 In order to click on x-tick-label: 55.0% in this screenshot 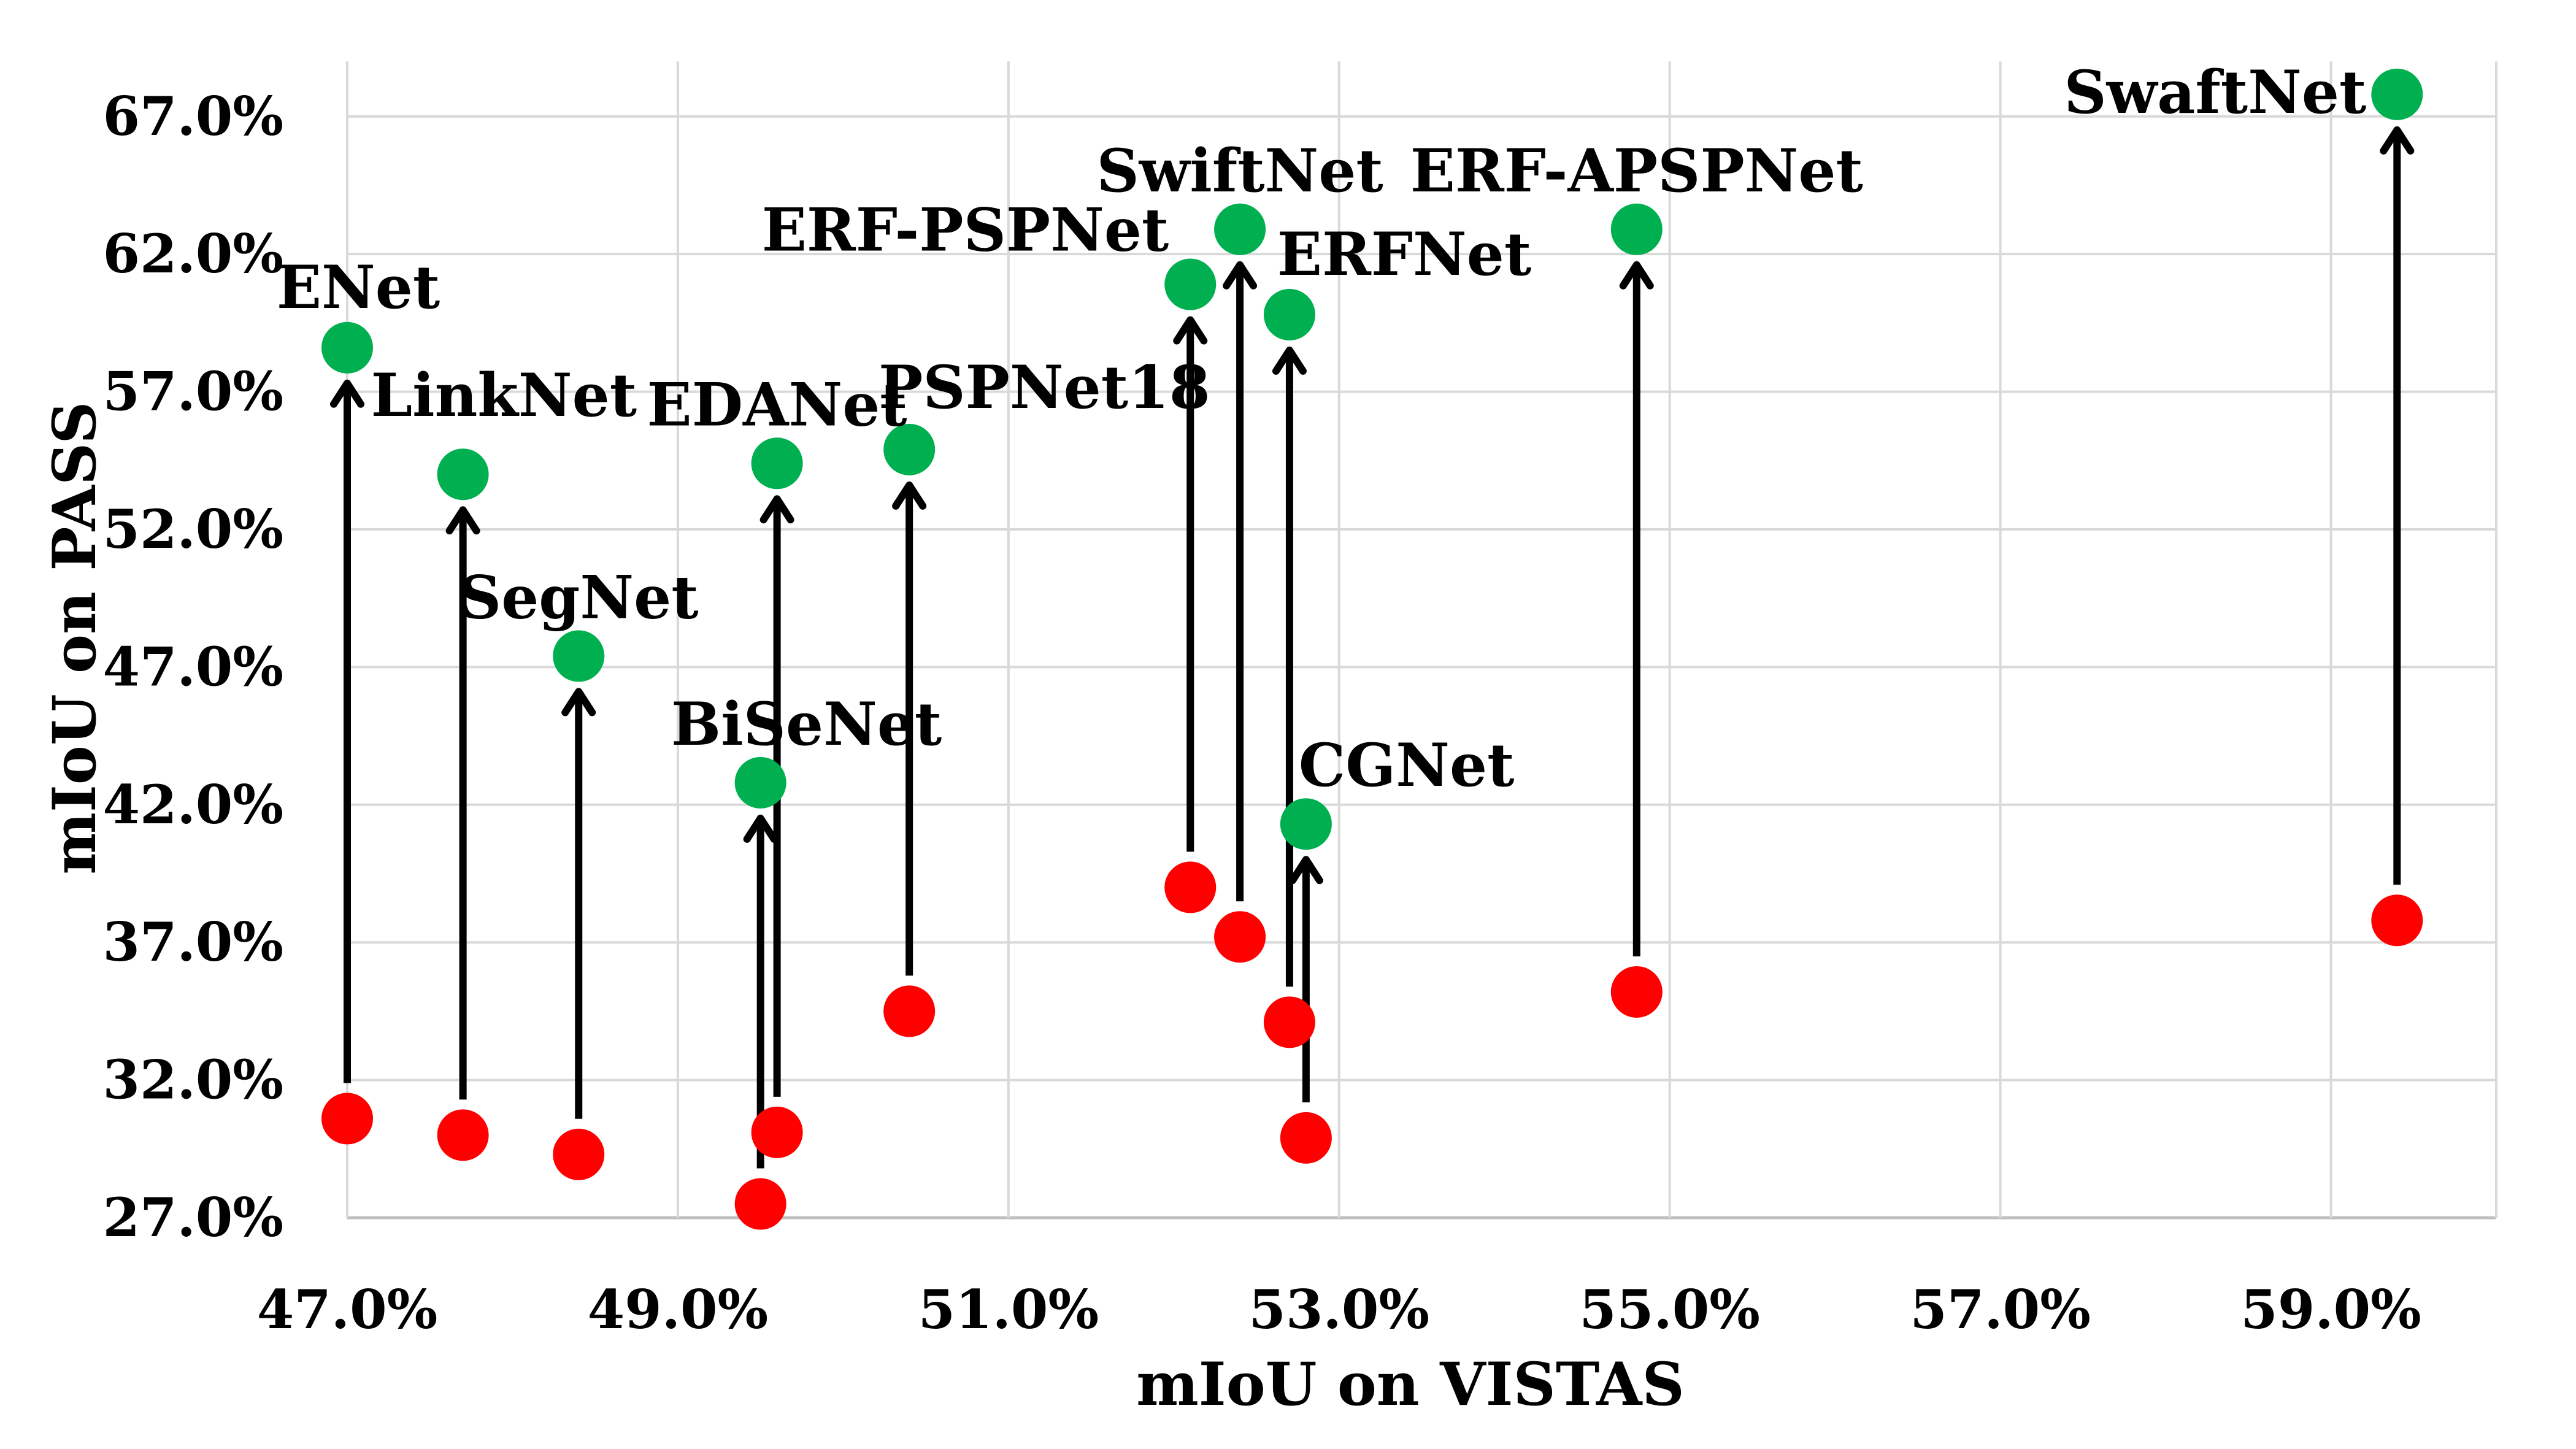, I will do `click(1670, 1309)`.